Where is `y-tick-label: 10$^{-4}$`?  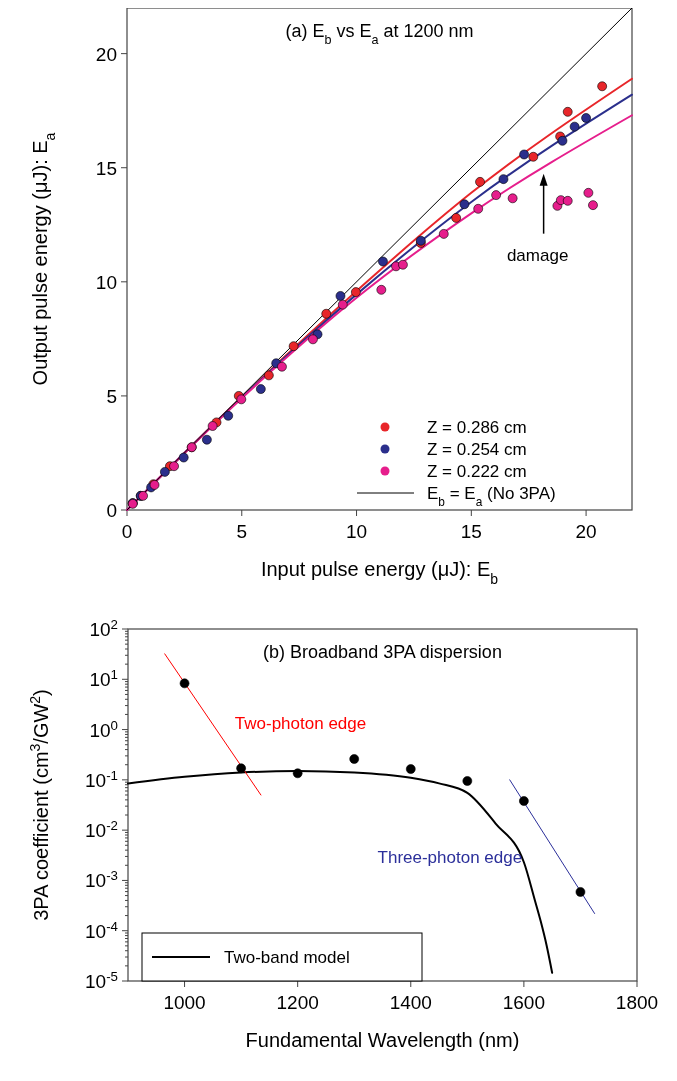
y-tick-label: 10$^{-4}$ is located at coordinates (101, 930).